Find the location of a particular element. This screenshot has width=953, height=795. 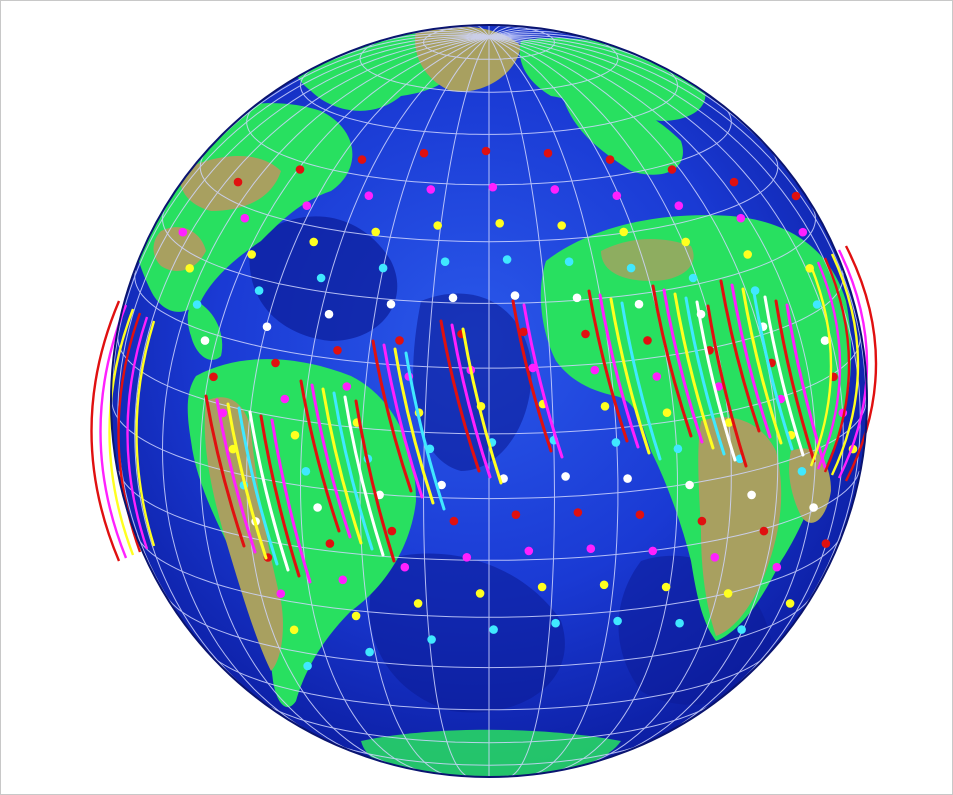

land-central-america is located at coordinates (205, 330).